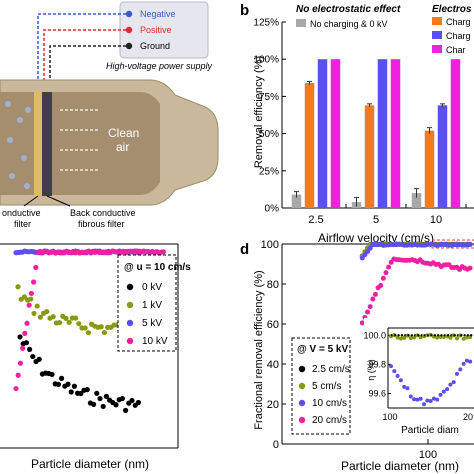 The width and height of the screenshot is (474, 474). What do you see at coordinates (152, 323) in the screenshot?
I see `c-legend-label: 5 kV` at bounding box center [152, 323].